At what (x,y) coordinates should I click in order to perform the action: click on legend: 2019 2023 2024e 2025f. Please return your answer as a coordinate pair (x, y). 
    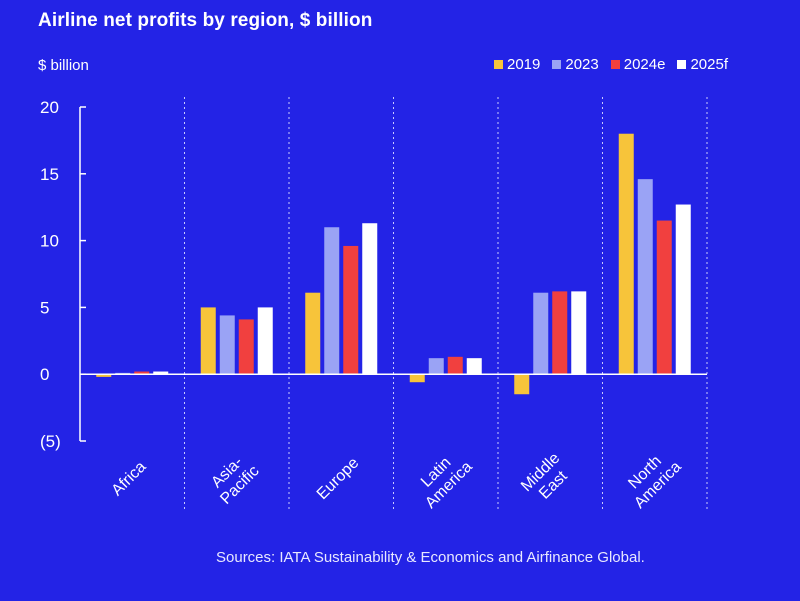
    Looking at the image, I should click on (610, 64).